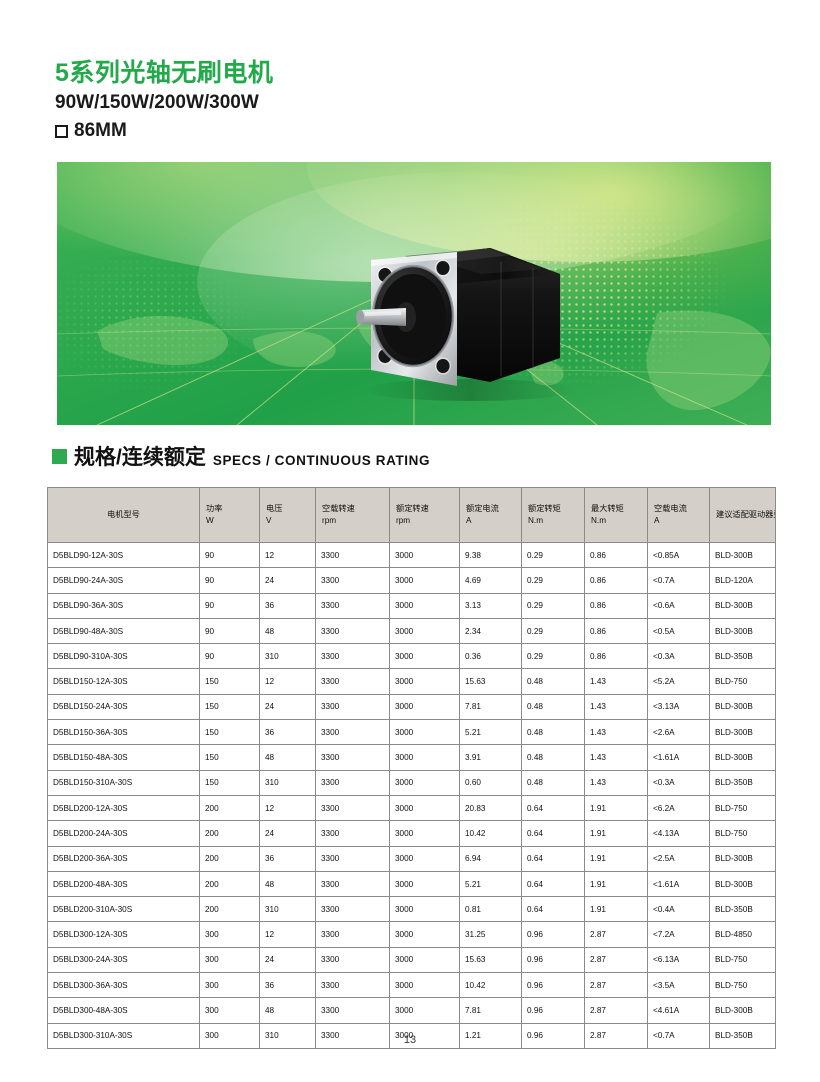  I want to click on table-cell: 310, so click(287, 782).